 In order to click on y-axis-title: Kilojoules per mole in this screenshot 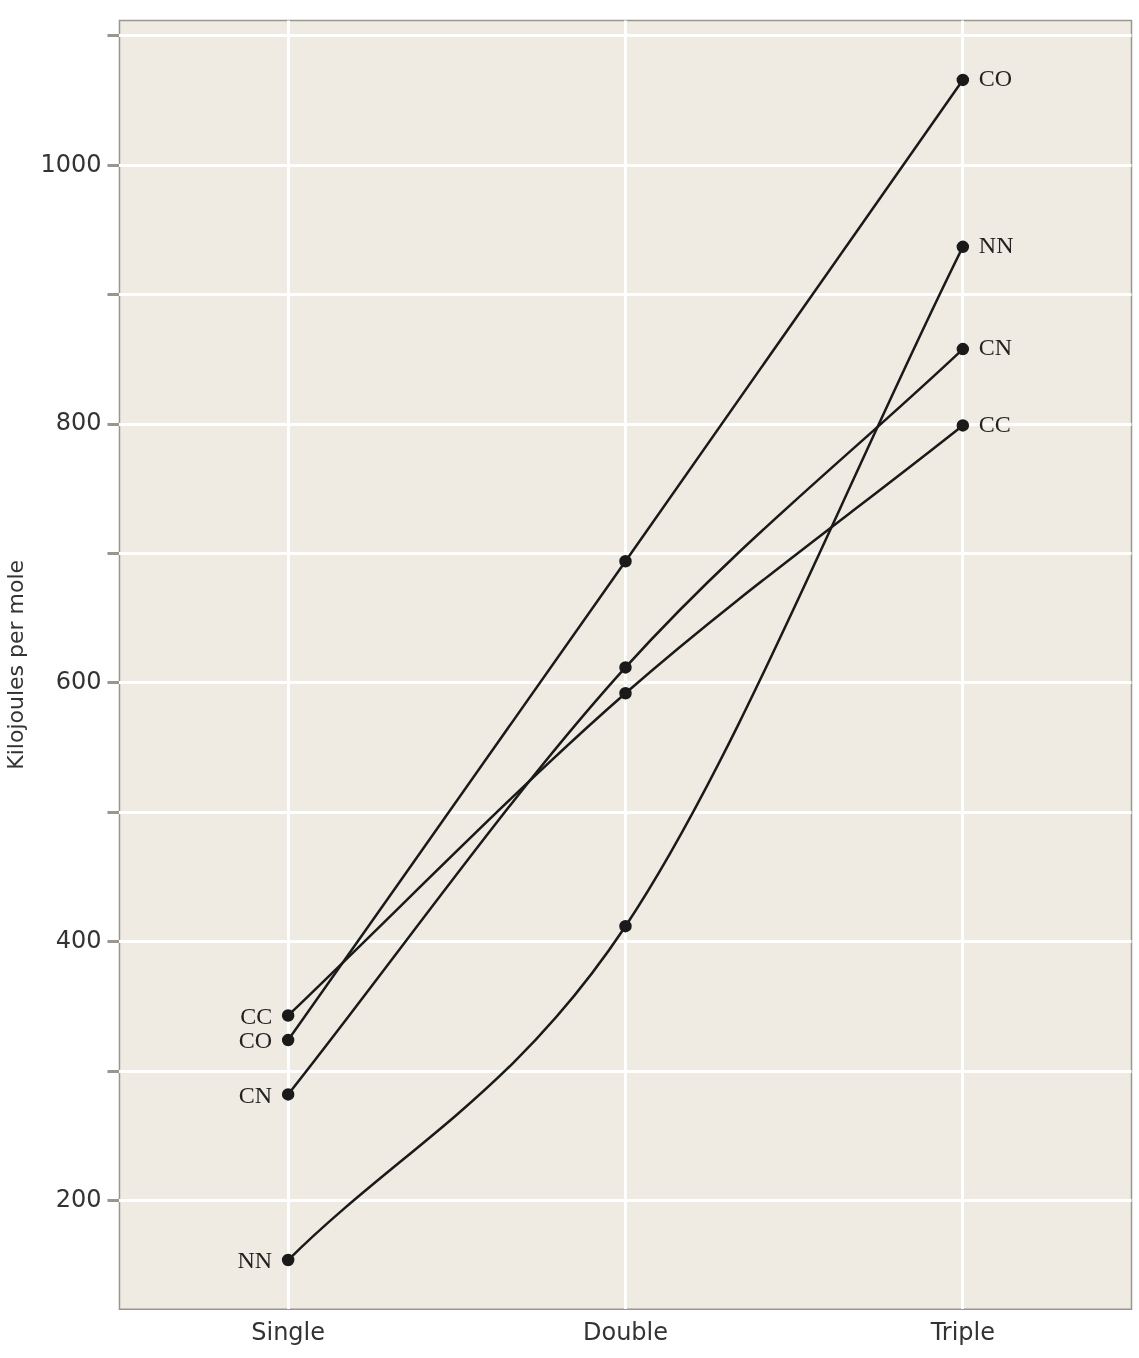, I will do `click(15, 664)`.